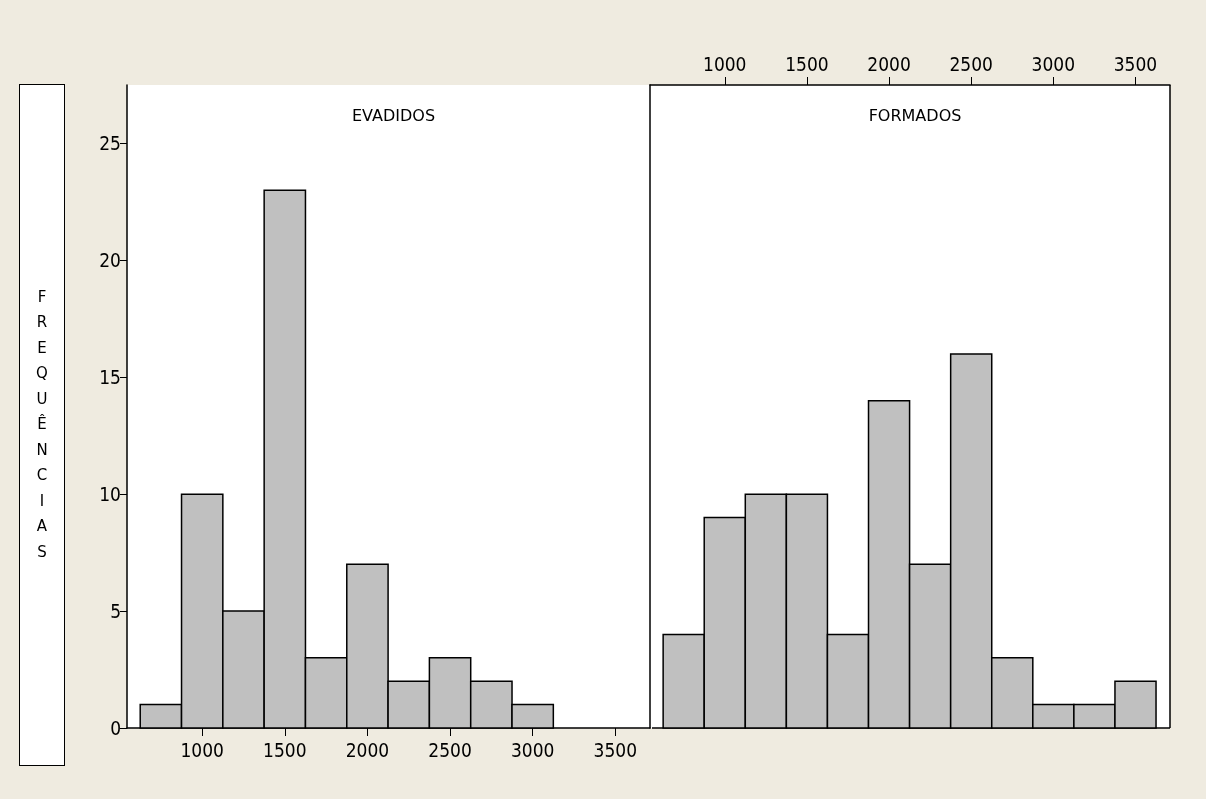 Image resolution: width=1206 pixels, height=799 pixels. I want to click on y-tick-label: 15, so click(110, 377).